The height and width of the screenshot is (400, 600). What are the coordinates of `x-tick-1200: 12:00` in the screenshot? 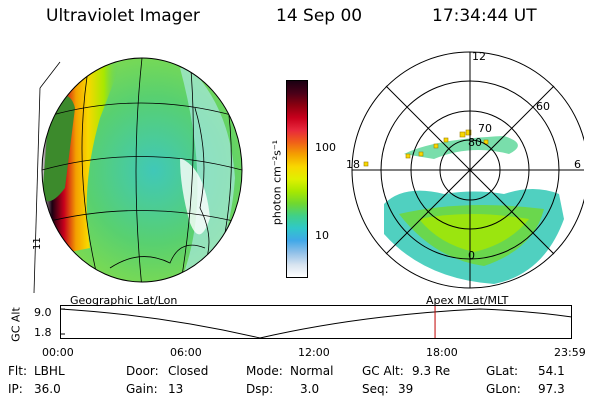 It's located at (314, 352).